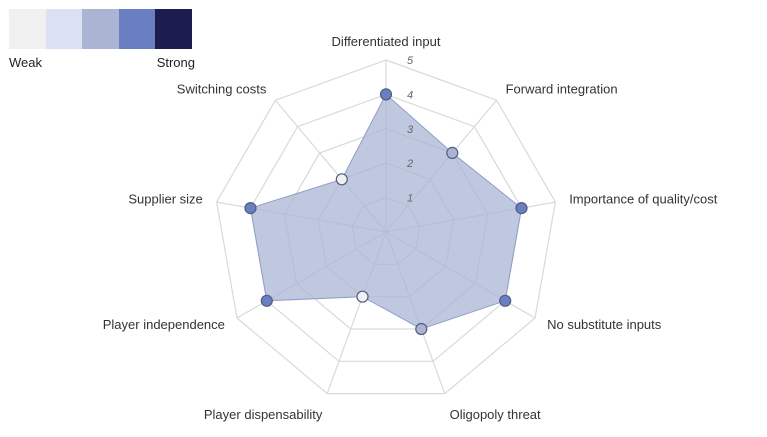 The height and width of the screenshot is (437, 767). What do you see at coordinates (604, 324) in the screenshot?
I see `axis-label: No substitute inputs` at bounding box center [604, 324].